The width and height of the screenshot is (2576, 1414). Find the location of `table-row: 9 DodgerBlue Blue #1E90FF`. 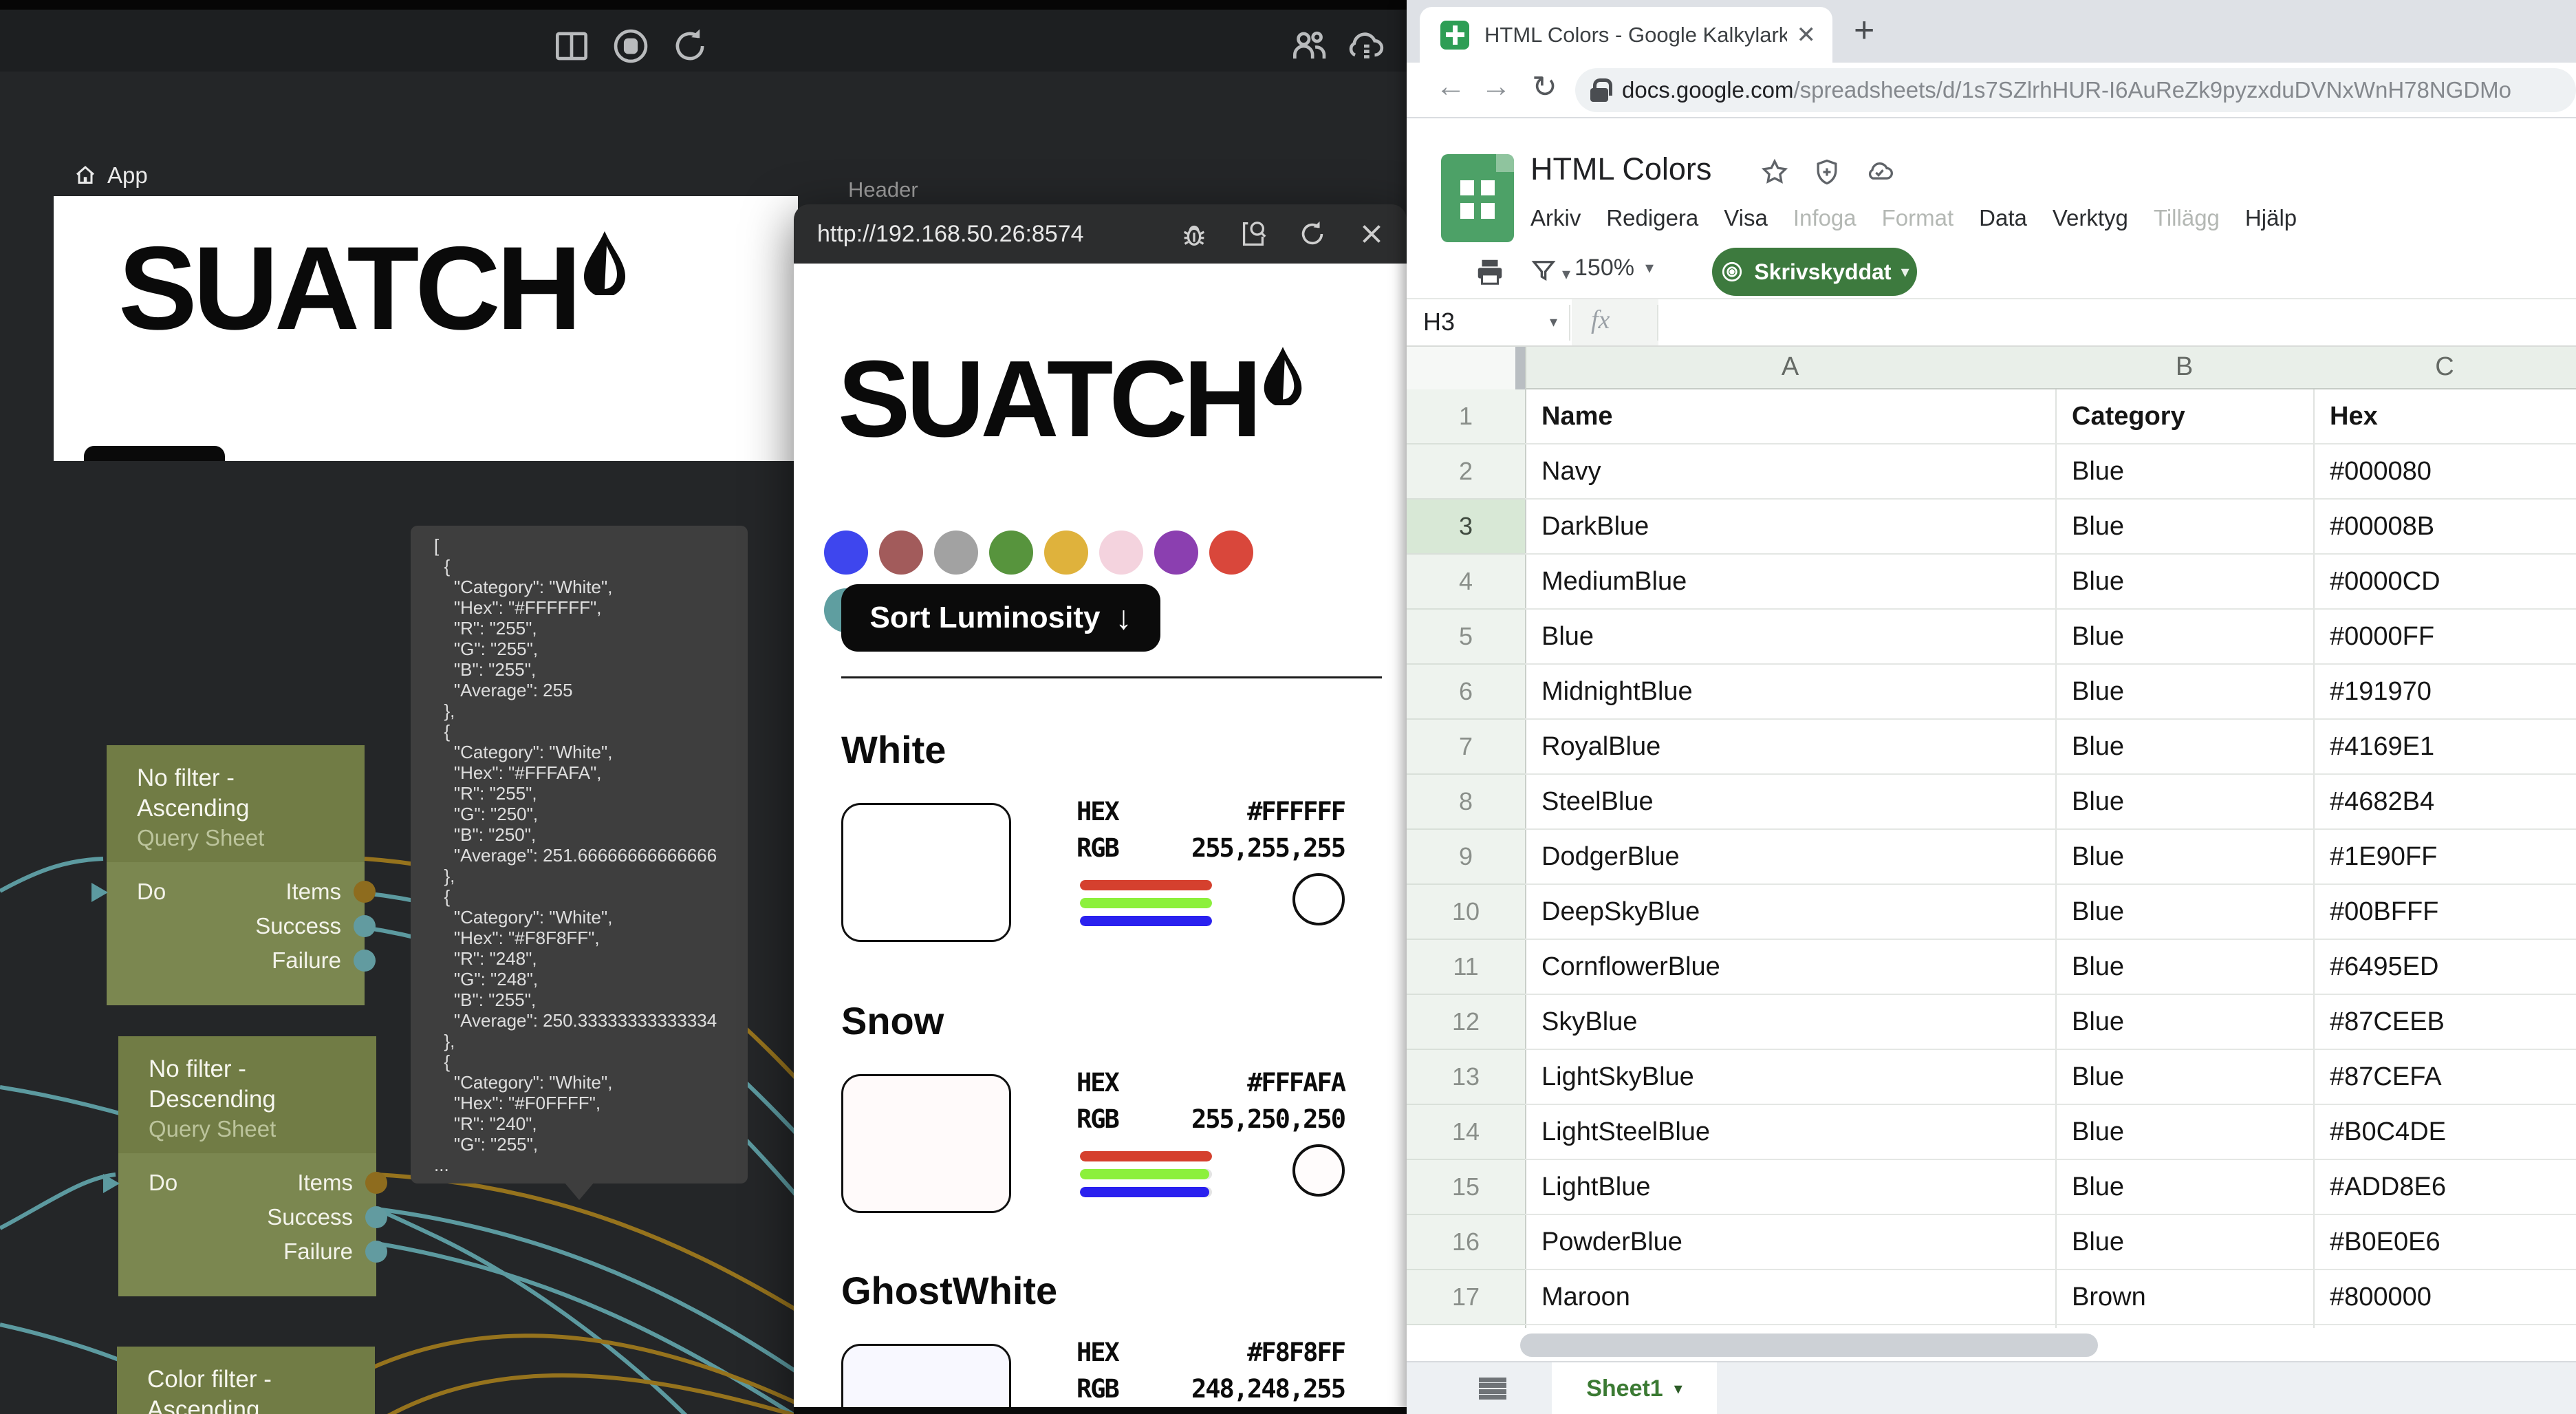

table-row: 9 DodgerBlue Blue #1E90FF is located at coordinates (1991, 857).